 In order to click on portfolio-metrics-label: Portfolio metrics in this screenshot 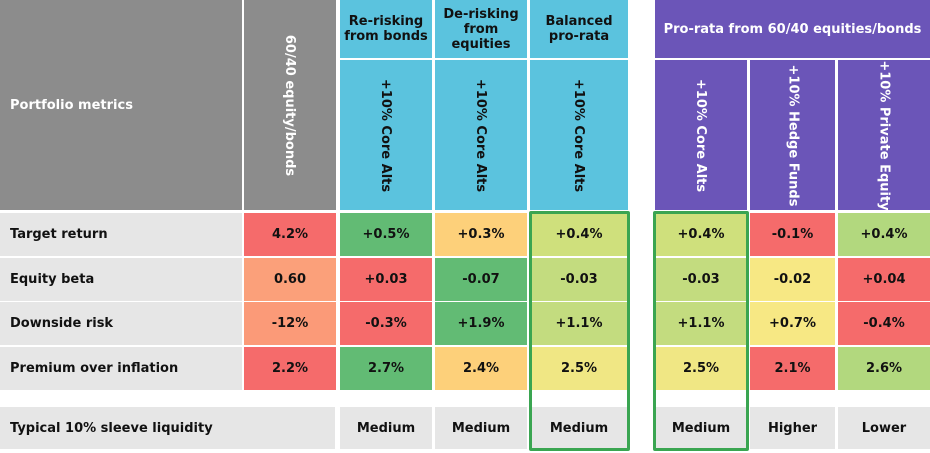, I will do `click(71, 105)`.